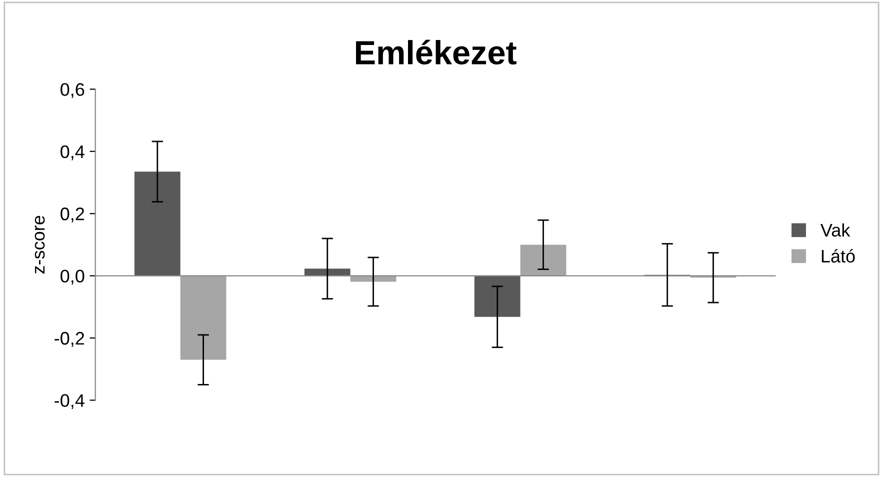 This screenshot has width=883, height=477. What do you see at coordinates (72, 277) in the screenshot?
I see `y-tick-label: 0,0` at bounding box center [72, 277].